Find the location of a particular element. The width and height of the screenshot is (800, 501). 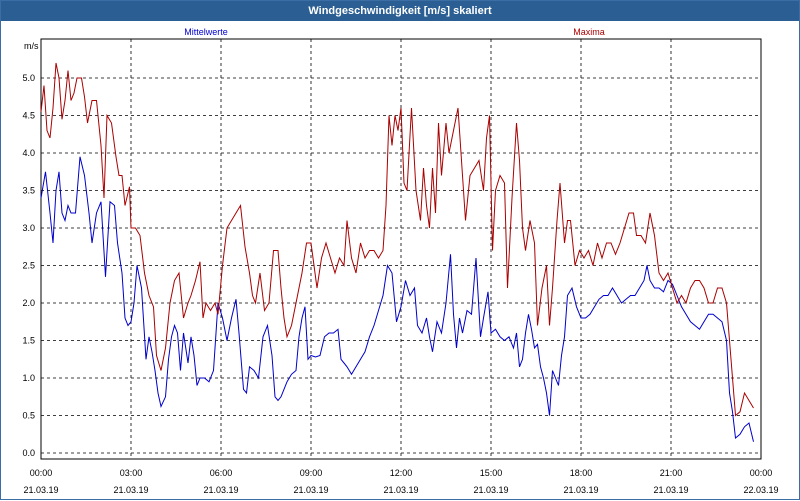

y-tick-label: 2.0 is located at coordinates (28, 303).